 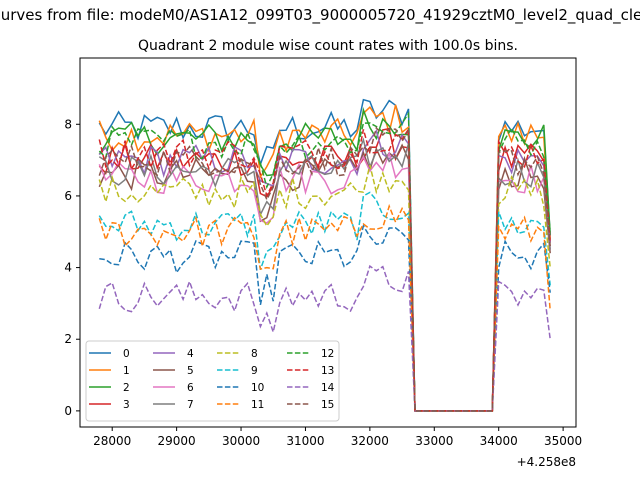 What do you see at coordinates (328, 388) in the screenshot?
I see `legend-label-14: 14` at bounding box center [328, 388].